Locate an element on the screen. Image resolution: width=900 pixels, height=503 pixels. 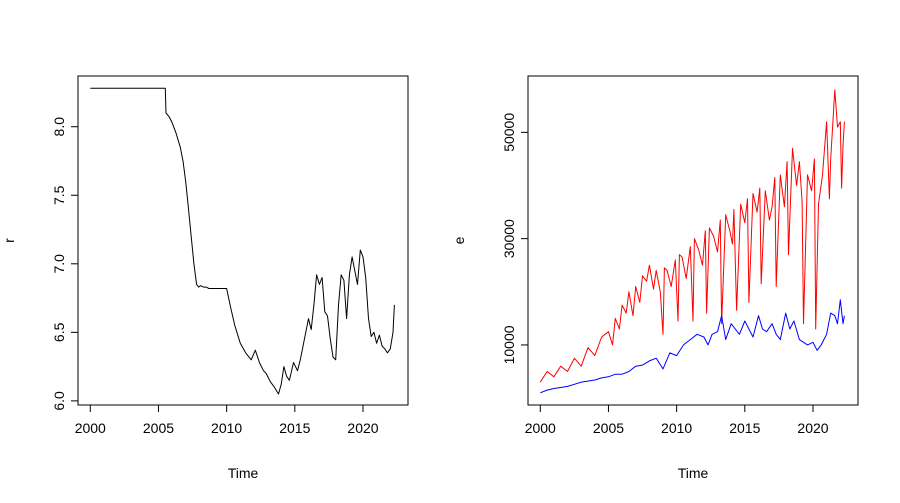
y-tick-label: 7.0 is located at coordinates (59, 264).